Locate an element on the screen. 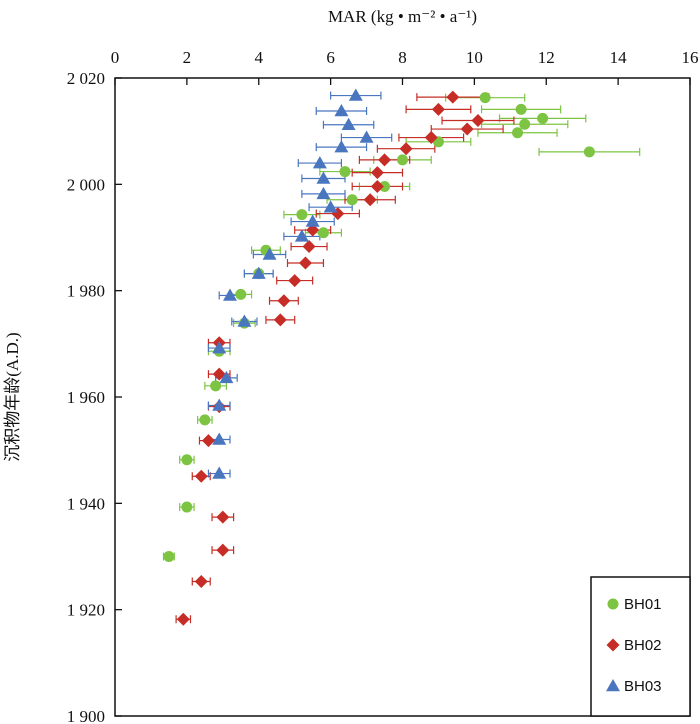  legend-marker-bh03 is located at coordinates (613, 685).